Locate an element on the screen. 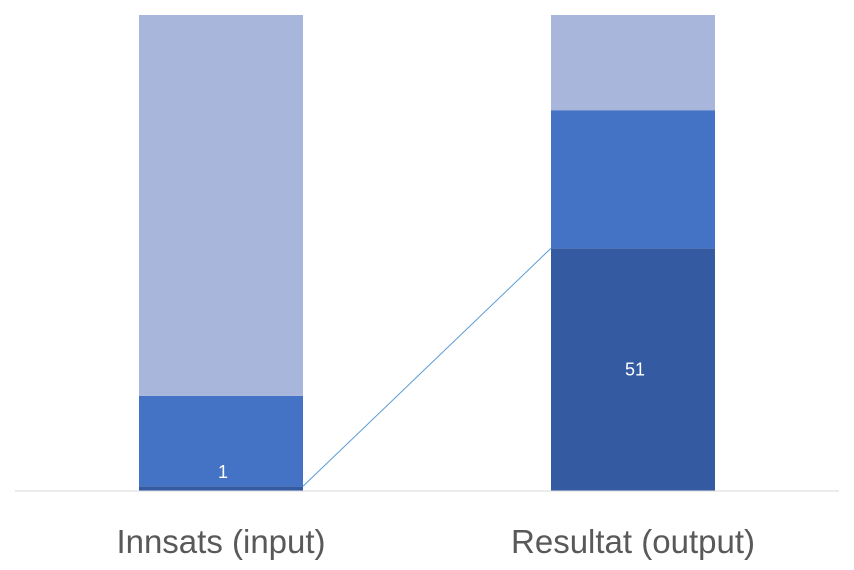 Image resolution: width=854 pixels, height=570 pixels. category-label: Resultat (output) is located at coordinates (633, 541).